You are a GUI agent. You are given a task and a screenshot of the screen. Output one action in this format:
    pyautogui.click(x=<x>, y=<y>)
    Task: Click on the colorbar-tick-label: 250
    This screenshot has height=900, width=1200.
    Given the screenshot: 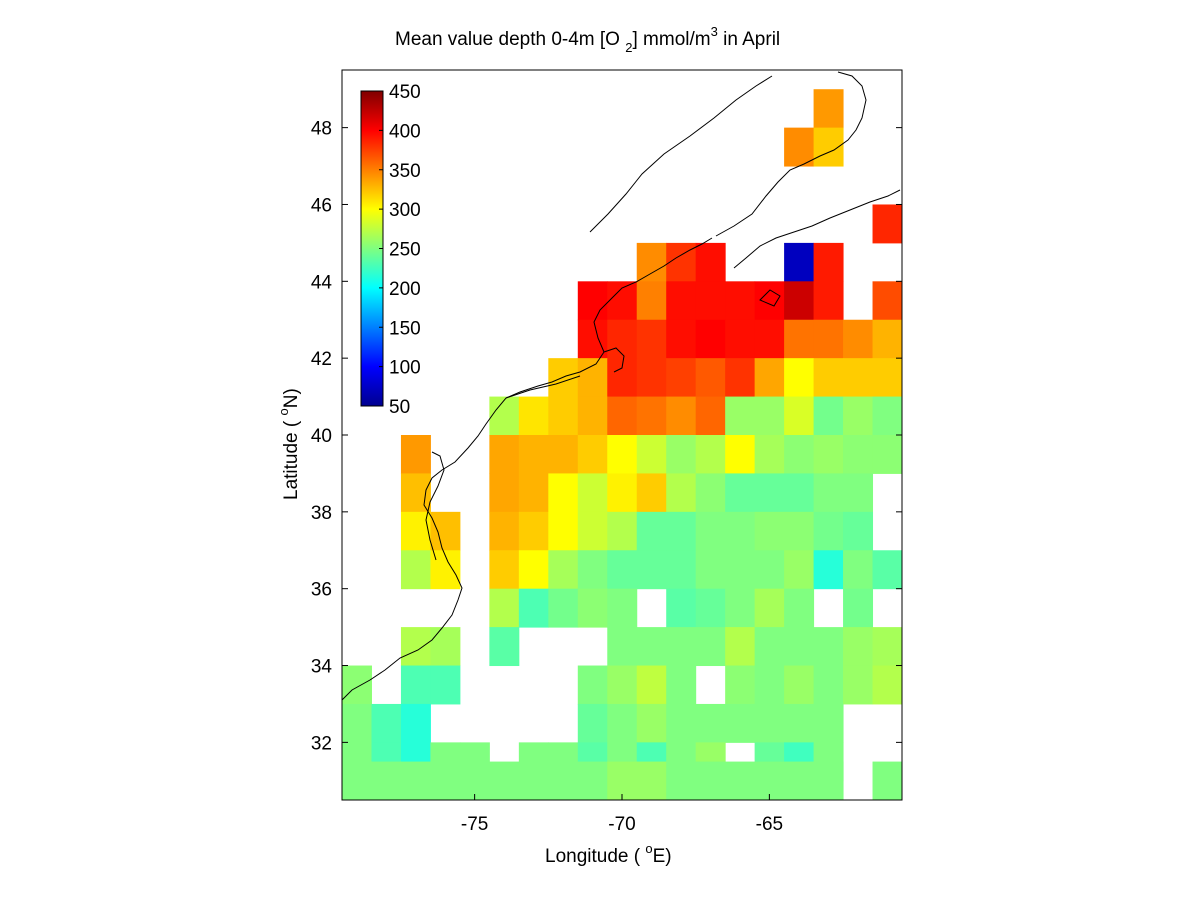 What is the action you would take?
    pyautogui.click(x=405, y=250)
    